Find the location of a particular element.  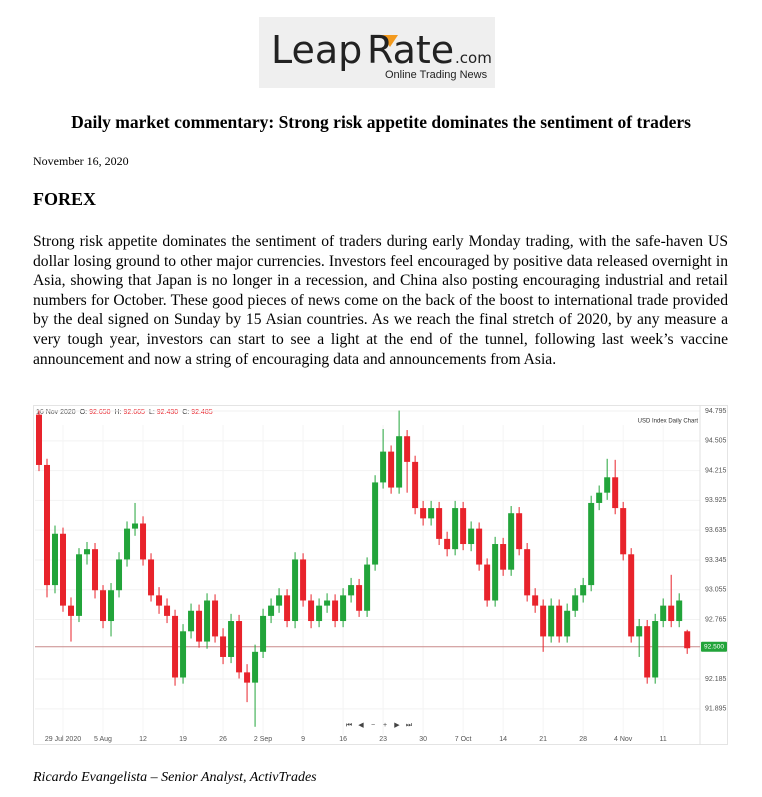

y-tick-label: 94.505 is located at coordinates (716, 441).